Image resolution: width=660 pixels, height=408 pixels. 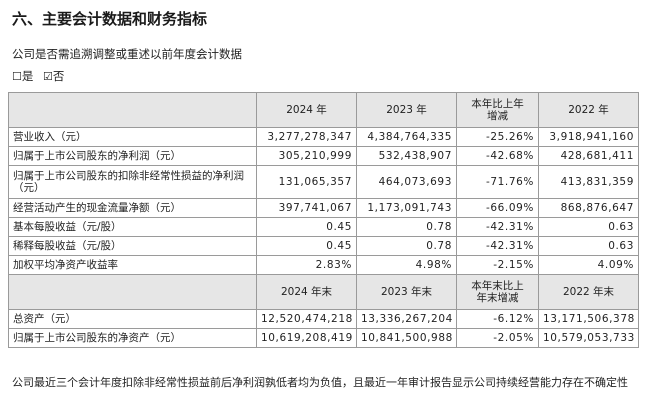 What do you see at coordinates (497, 265) in the screenshot?
I see `cell-change: -2.15%` at bounding box center [497, 265].